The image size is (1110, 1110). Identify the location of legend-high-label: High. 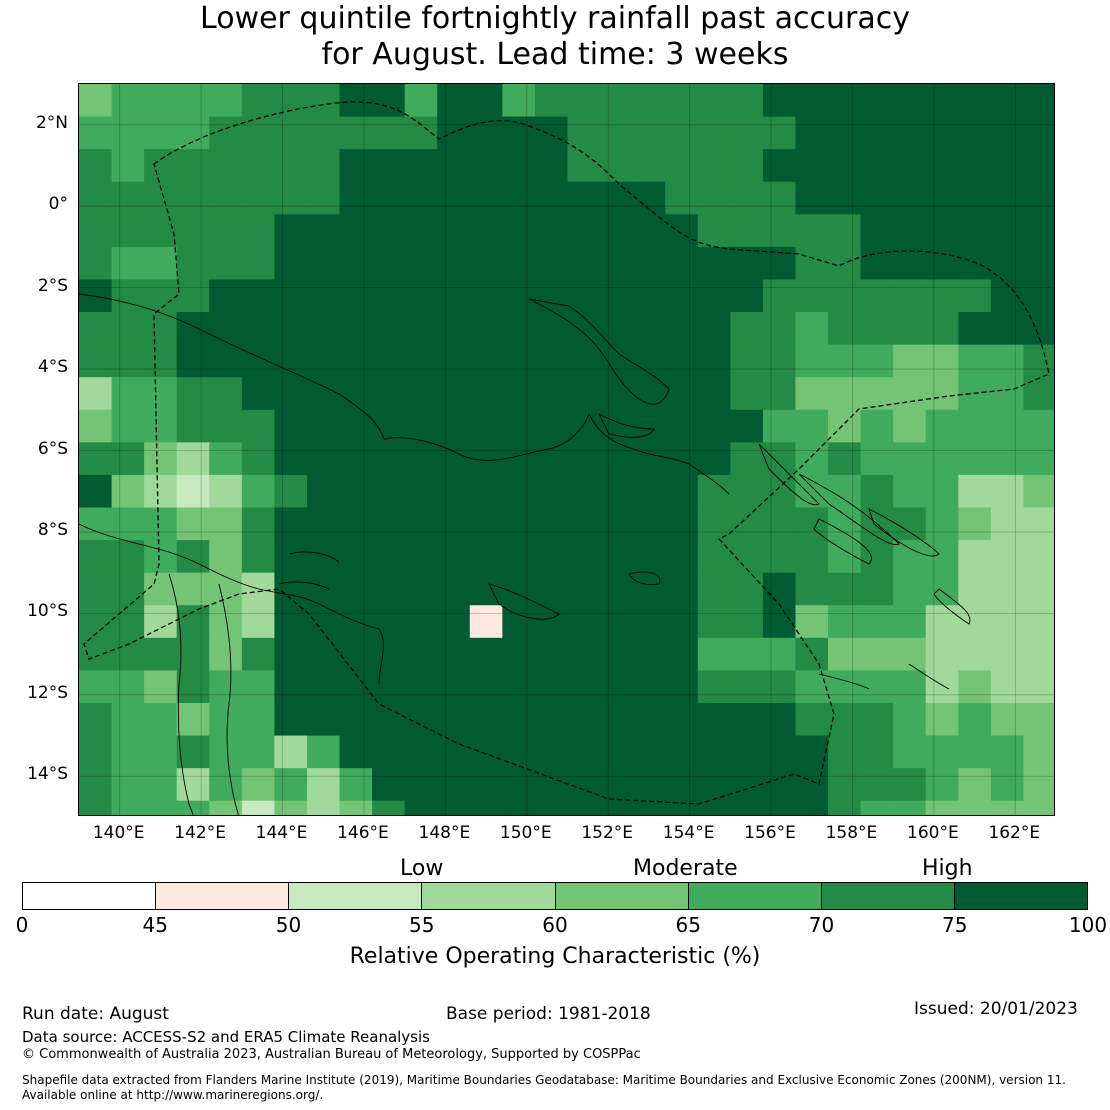
(947, 868).